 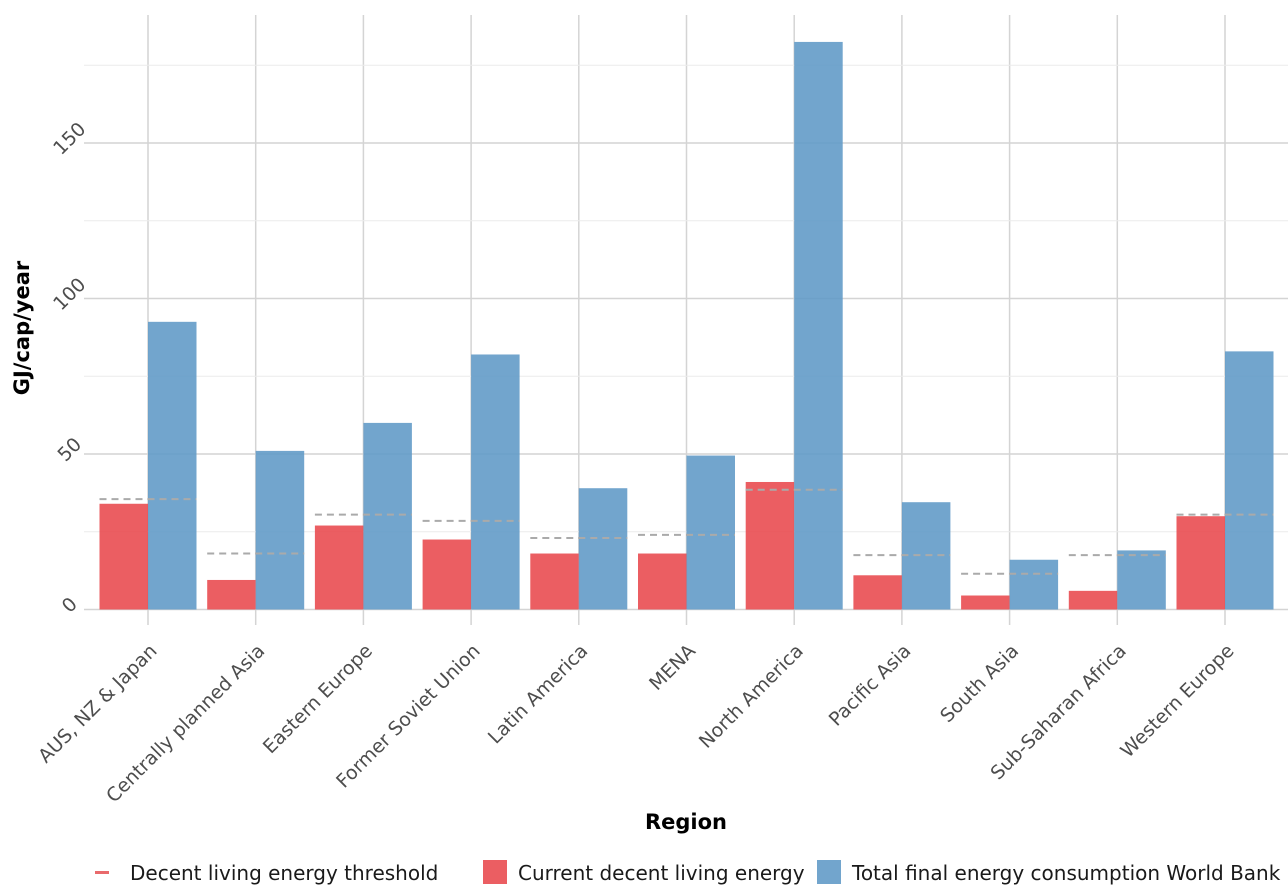 What do you see at coordinates (672, 667) in the screenshot?
I see `x-tick-label: MENA` at bounding box center [672, 667].